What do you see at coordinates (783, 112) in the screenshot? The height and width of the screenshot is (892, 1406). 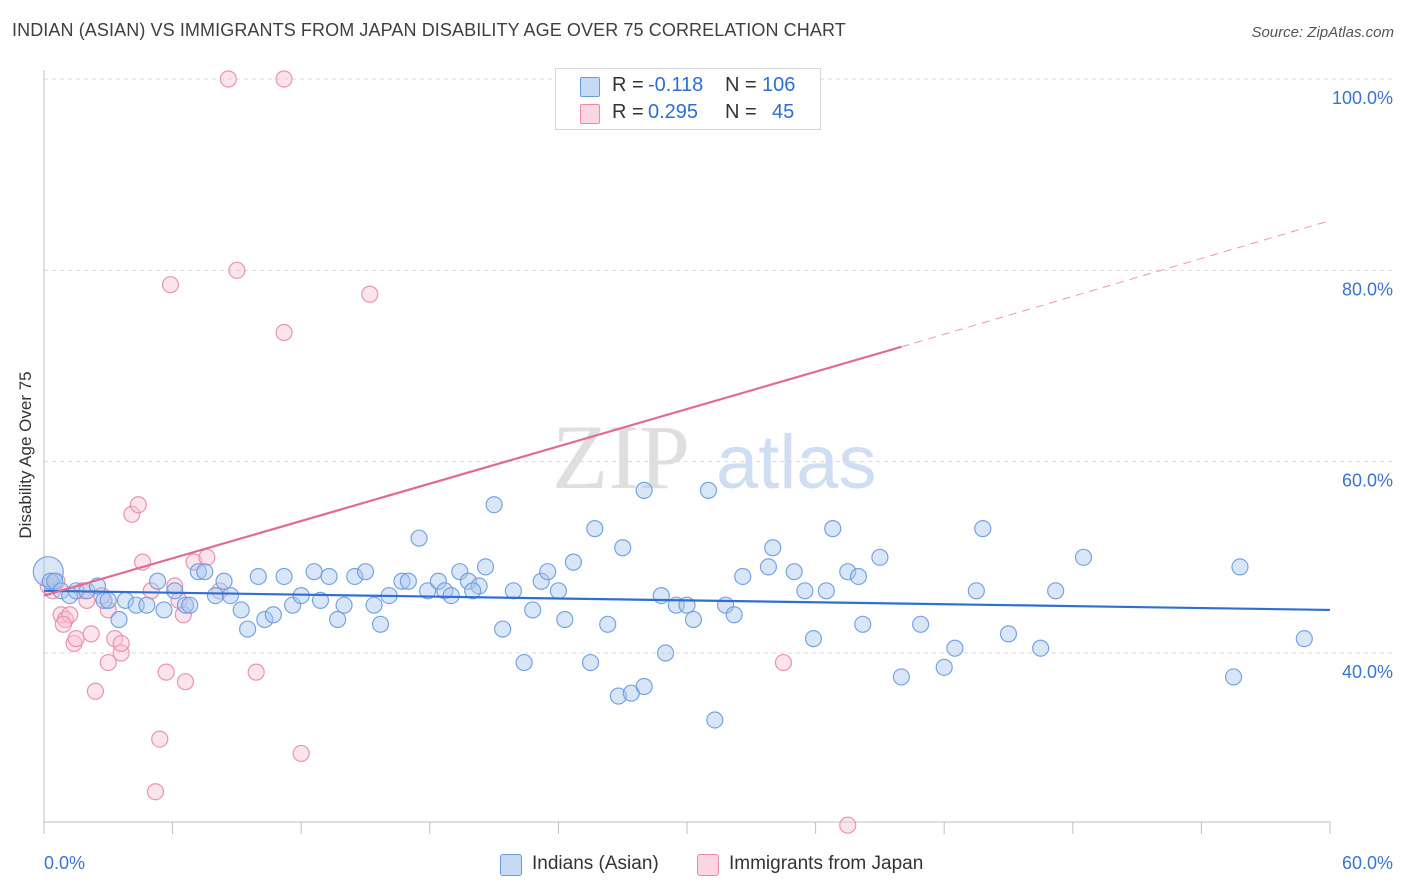 I see `legend-n-value: 45` at bounding box center [783, 112].